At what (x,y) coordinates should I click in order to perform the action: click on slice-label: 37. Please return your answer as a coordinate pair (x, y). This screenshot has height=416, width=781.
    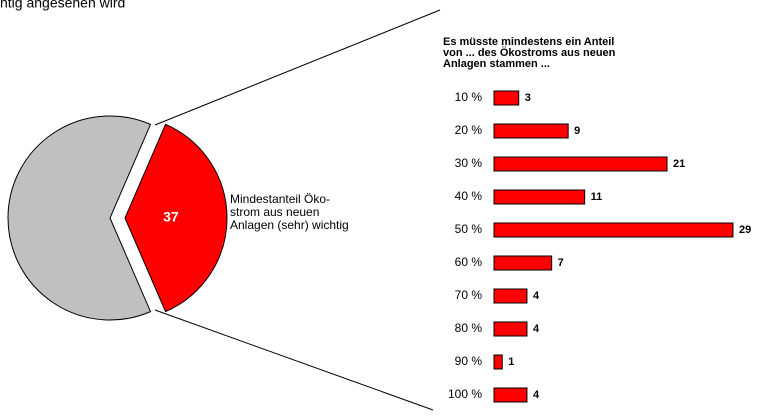
    Looking at the image, I should click on (171, 217).